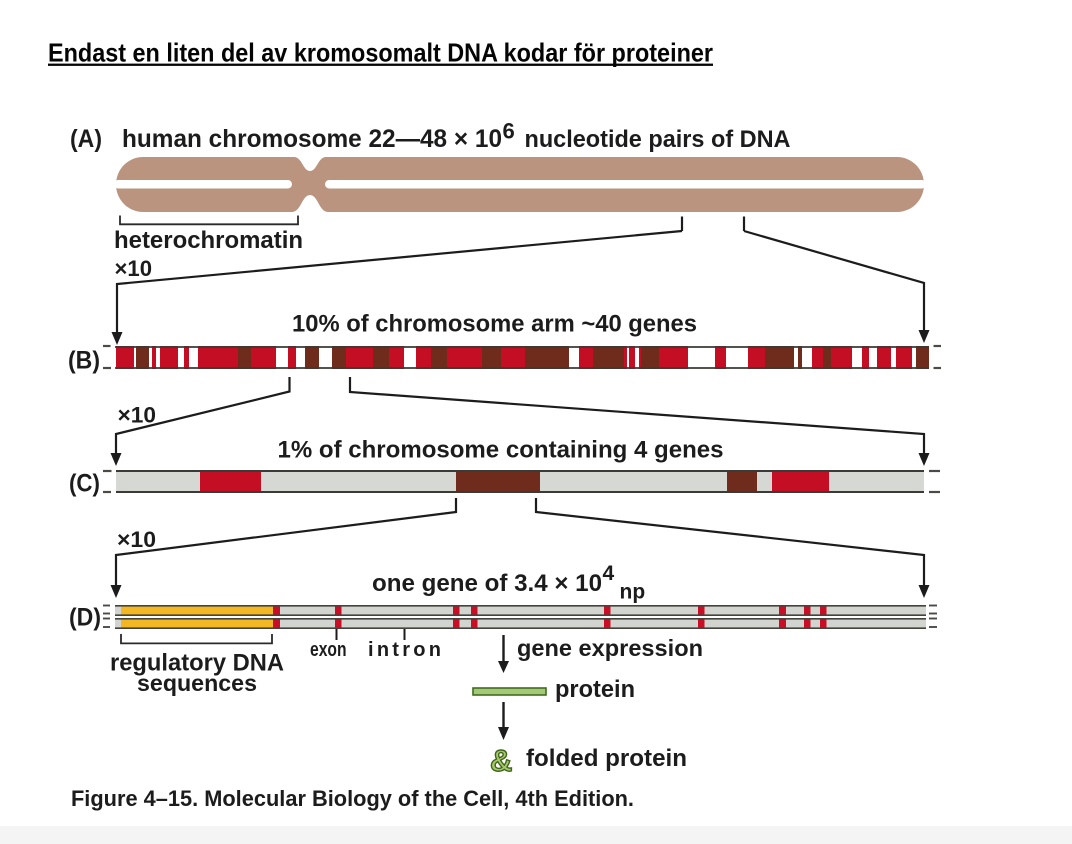 The height and width of the screenshot is (844, 1072). I want to click on svg-text: np, so click(633, 592).